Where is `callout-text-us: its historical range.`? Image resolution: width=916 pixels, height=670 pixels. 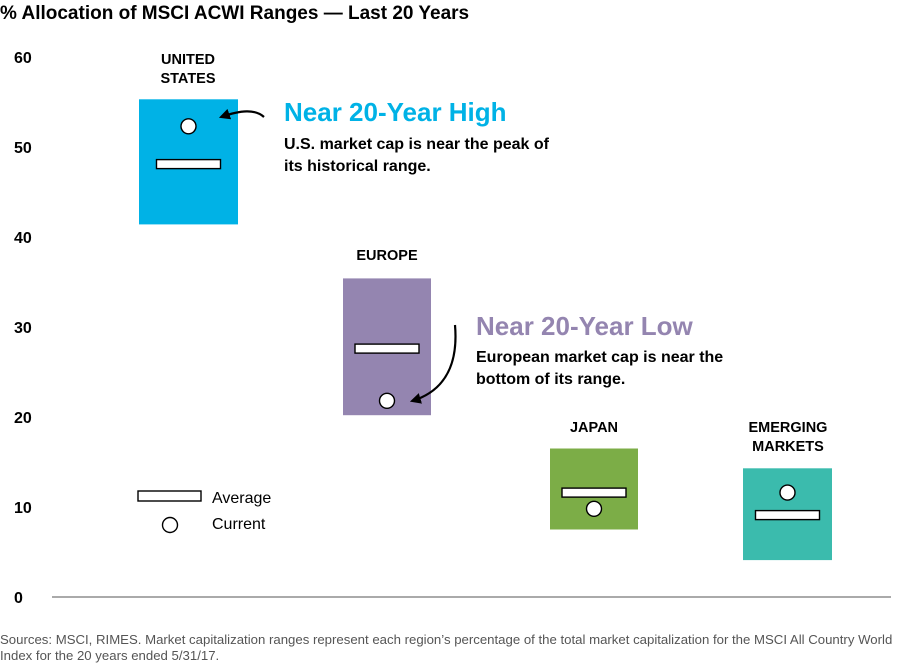 callout-text-us: its historical range. is located at coordinates (357, 166).